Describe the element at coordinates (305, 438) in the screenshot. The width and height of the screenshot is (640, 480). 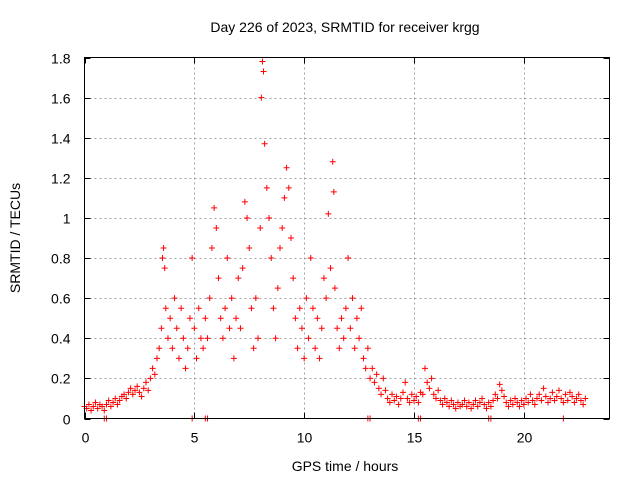
I see `x-tick-label: 10` at that location.